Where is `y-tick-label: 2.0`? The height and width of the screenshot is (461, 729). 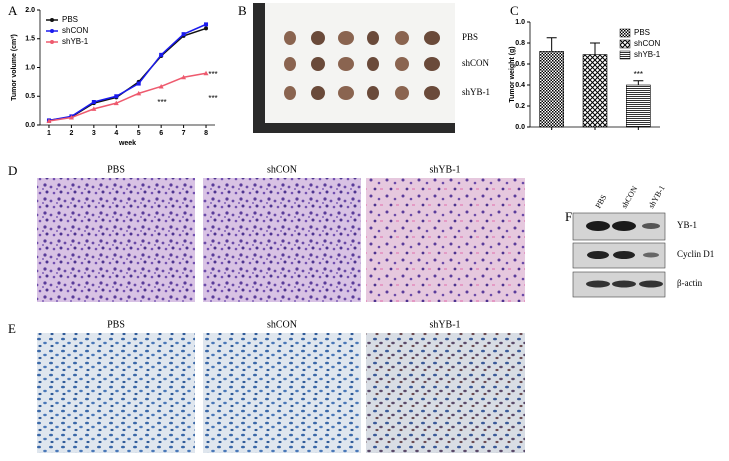 y-tick-label: 2.0 is located at coordinates (30, 10).